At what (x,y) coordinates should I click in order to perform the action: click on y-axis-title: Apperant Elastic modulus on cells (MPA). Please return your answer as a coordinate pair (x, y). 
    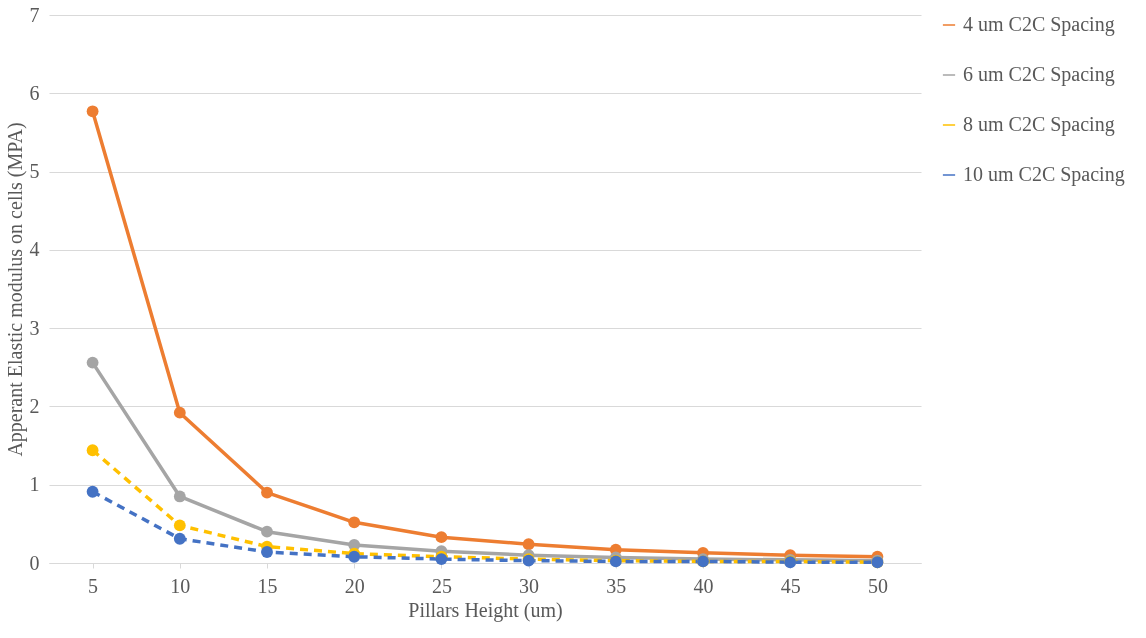
    Looking at the image, I should click on (15, 289).